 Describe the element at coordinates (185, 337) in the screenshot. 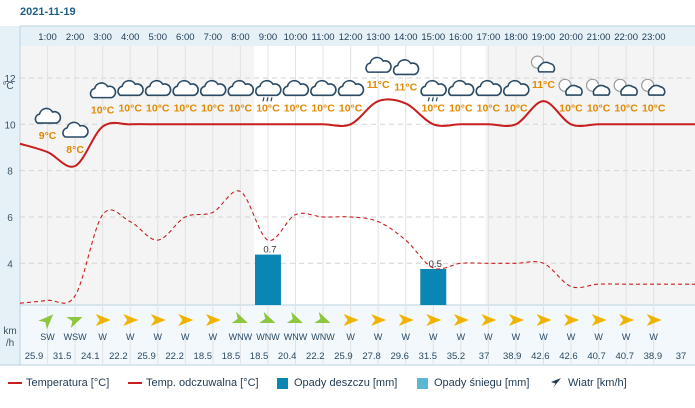

I see `wind-dir-5: W` at that location.